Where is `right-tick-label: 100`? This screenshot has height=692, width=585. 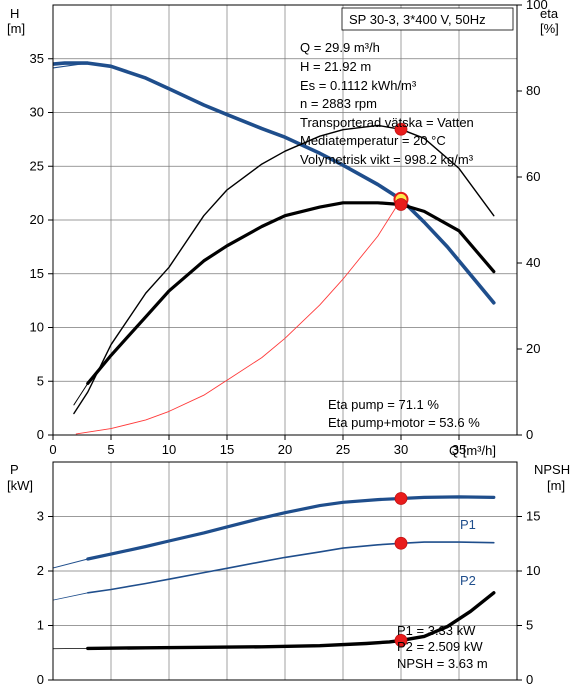
right-tick-label: 100 is located at coordinates (537, 6).